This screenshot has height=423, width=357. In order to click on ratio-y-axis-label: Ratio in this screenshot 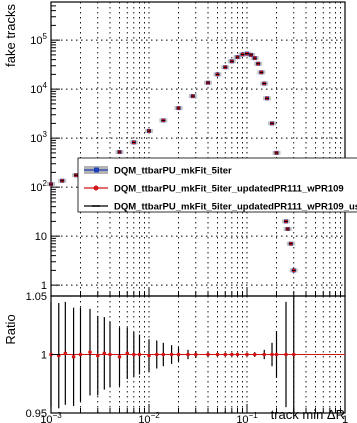, I will do `click(10, 329)`.